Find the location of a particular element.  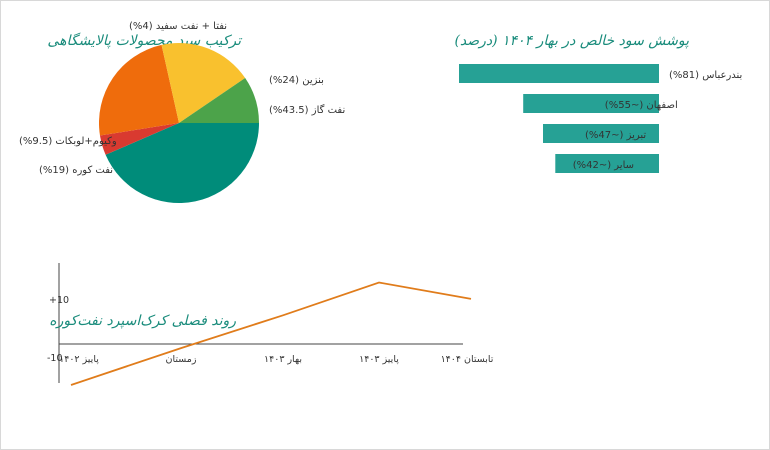

line-chart-title: روند فصلی کرک‌اسپرد نفت‌کوره is located at coordinates (142, 321).